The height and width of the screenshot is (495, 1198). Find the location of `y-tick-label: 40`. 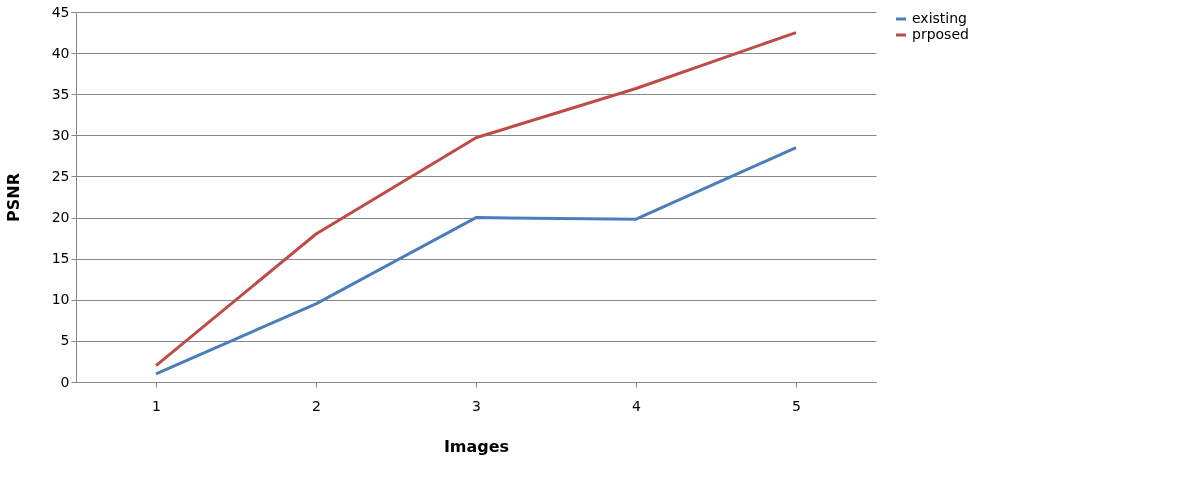

y-tick-label: 40 is located at coordinates (60, 52).